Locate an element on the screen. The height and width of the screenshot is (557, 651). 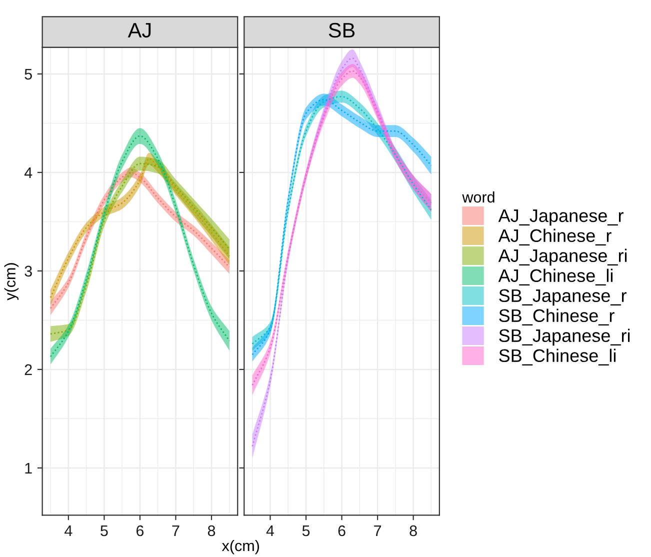
y-tick-label: 4 is located at coordinates (28, 172).